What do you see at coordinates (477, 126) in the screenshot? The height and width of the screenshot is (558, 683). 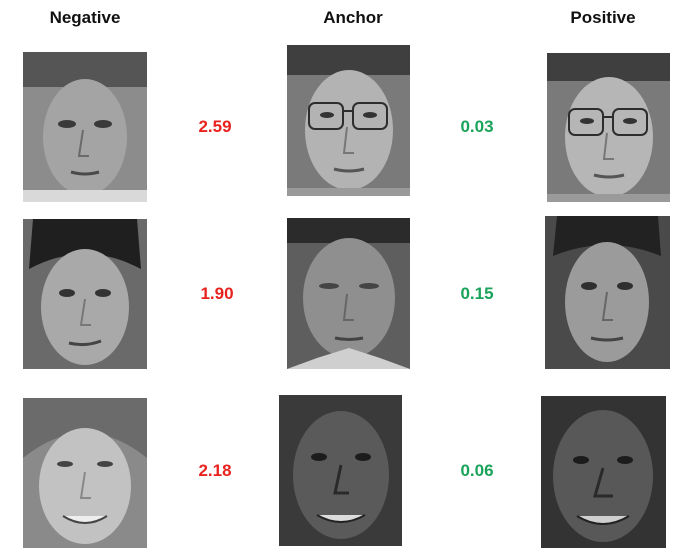 I see `positive-distance-1: 0.03` at bounding box center [477, 126].